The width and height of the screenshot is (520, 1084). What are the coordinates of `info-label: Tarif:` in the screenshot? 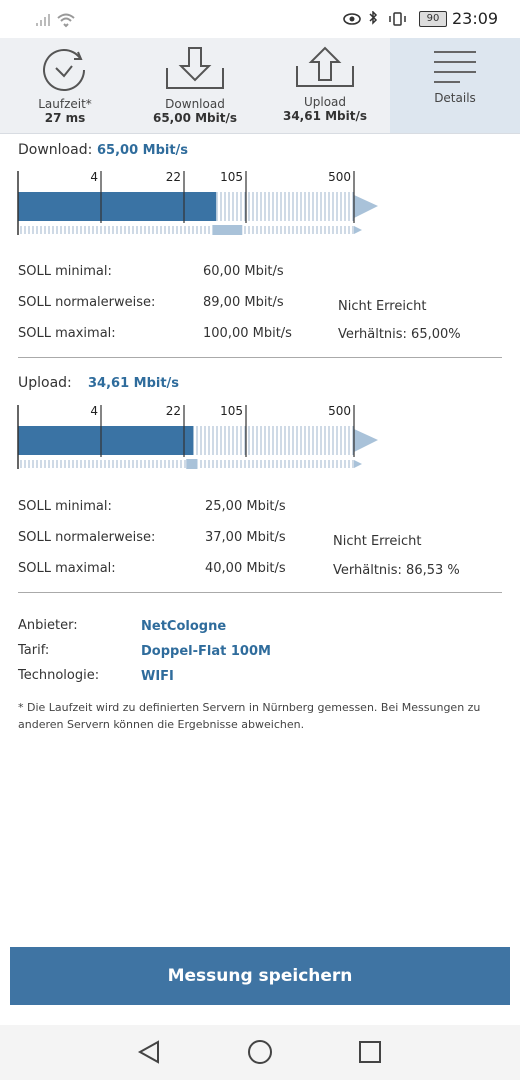 It's located at (34, 650).